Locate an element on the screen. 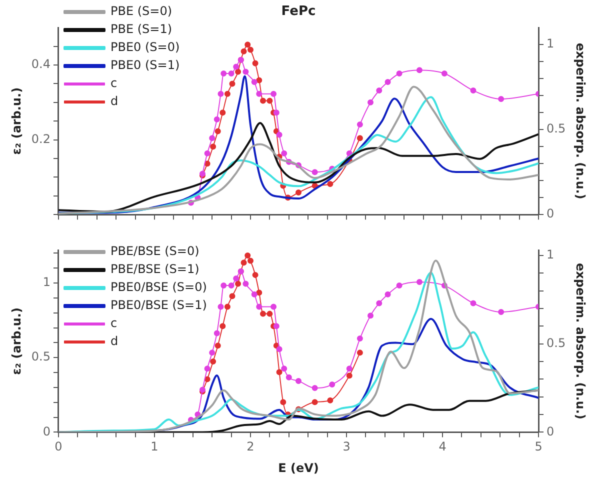  y-tick-label: 0.5 is located at coordinates (40, 357).